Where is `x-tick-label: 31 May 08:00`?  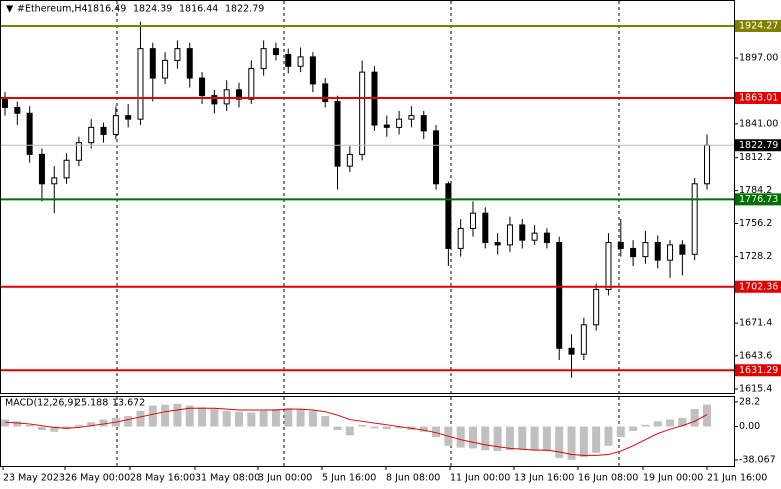
x-tick-label: 31 May 08:00 is located at coordinates (227, 478).